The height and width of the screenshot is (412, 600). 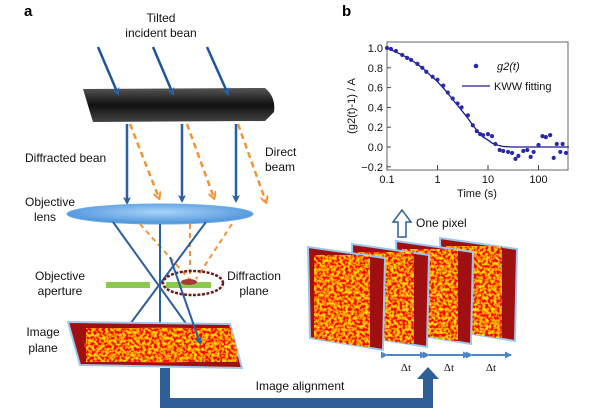 I want to click on diffraction-ring, so click(x=193, y=283).